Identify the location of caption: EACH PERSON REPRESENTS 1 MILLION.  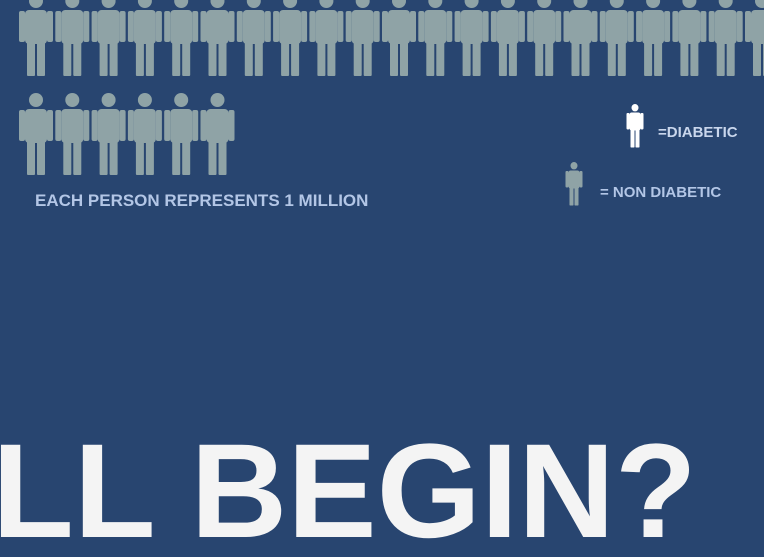
(201, 200).